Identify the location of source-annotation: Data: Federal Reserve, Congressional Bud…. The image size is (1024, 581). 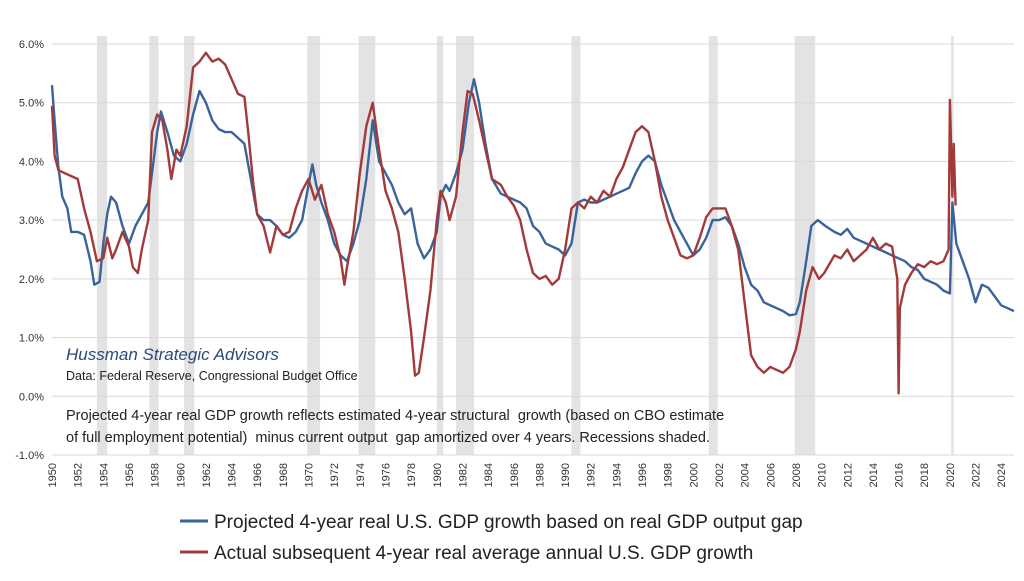
(212, 376).